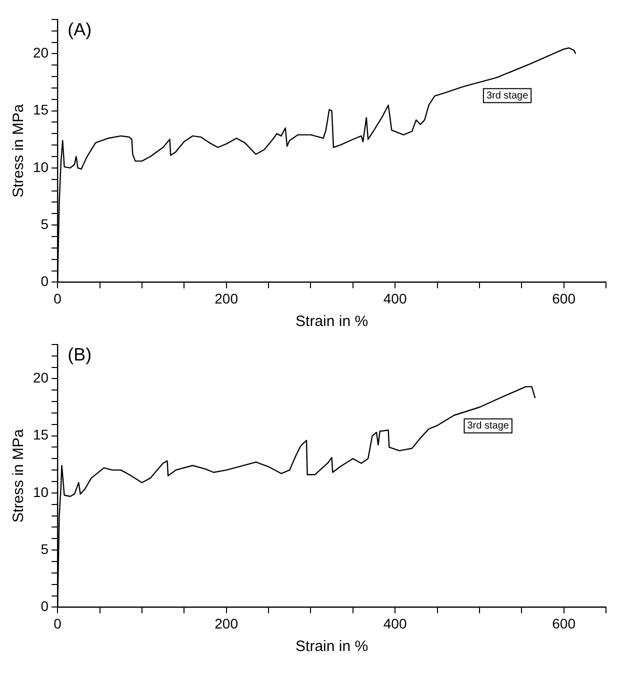 This screenshot has width=629, height=674. I want to click on chart-title: (B), so click(80, 354).